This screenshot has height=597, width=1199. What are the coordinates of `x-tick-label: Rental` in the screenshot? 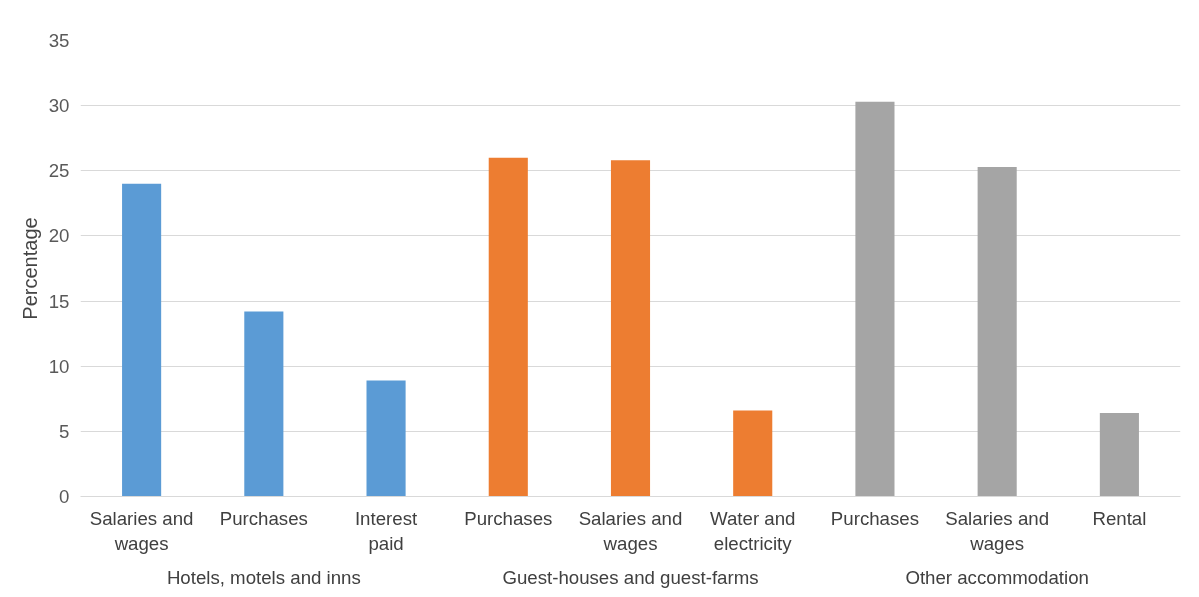 It's located at (1119, 518).